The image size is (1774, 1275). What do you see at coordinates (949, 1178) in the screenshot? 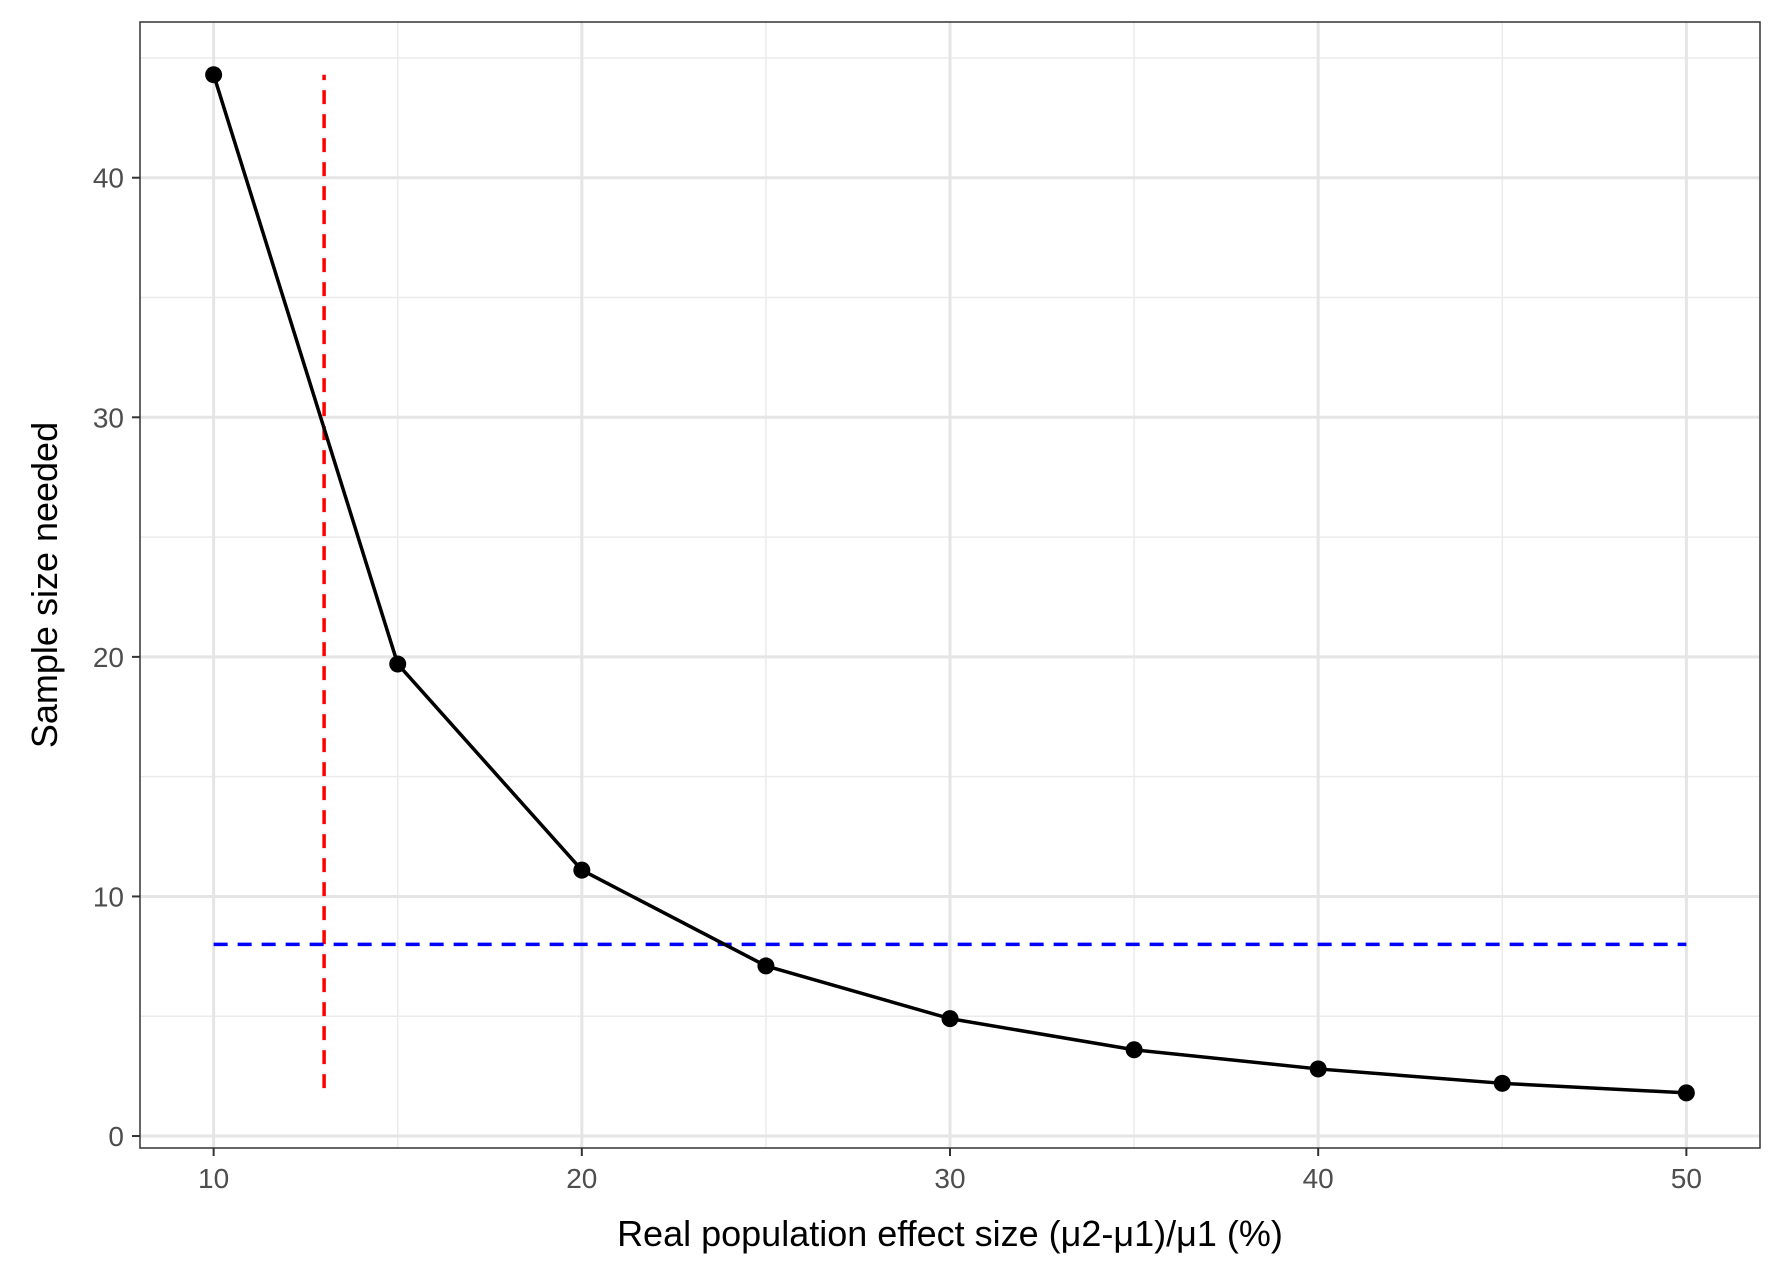
I see `x-tick-label: 30` at bounding box center [949, 1178].